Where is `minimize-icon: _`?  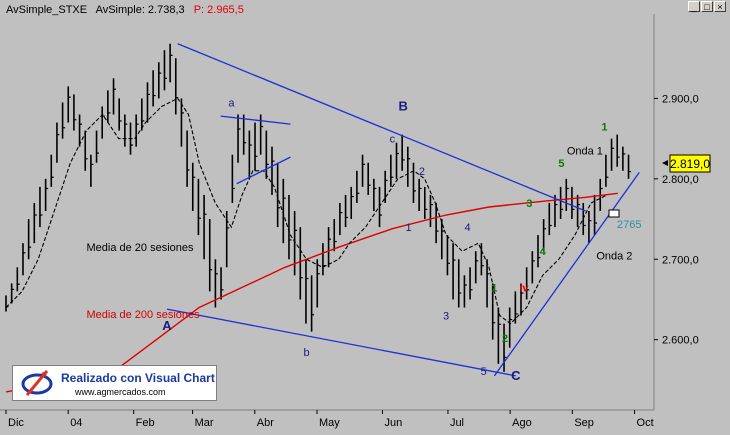 minimize-icon: _ is located at coordinates (694, 7).